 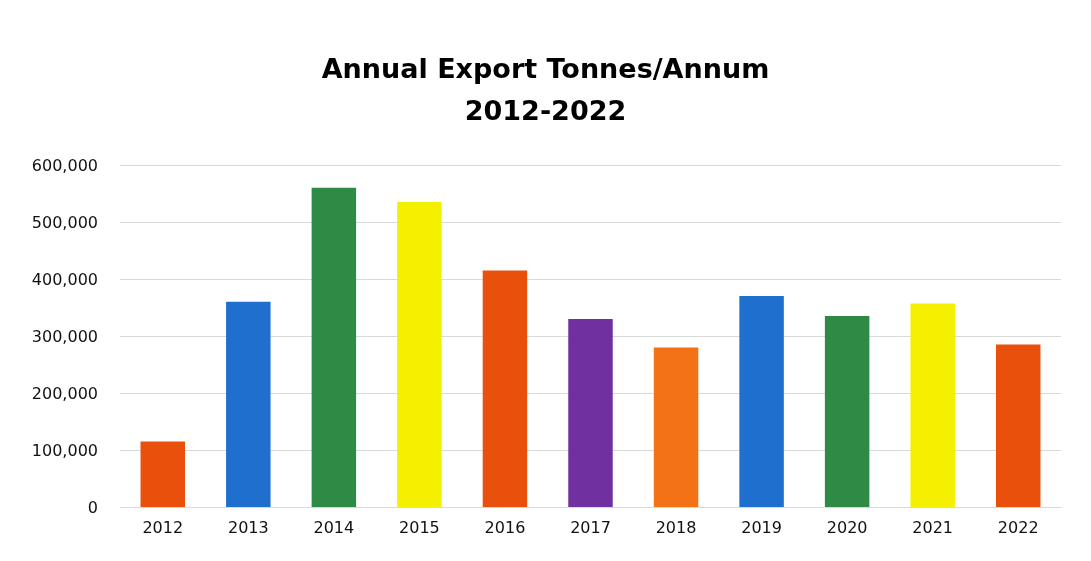 I want to click on y-tick-label: 400,000, so click(x=64, y=279).